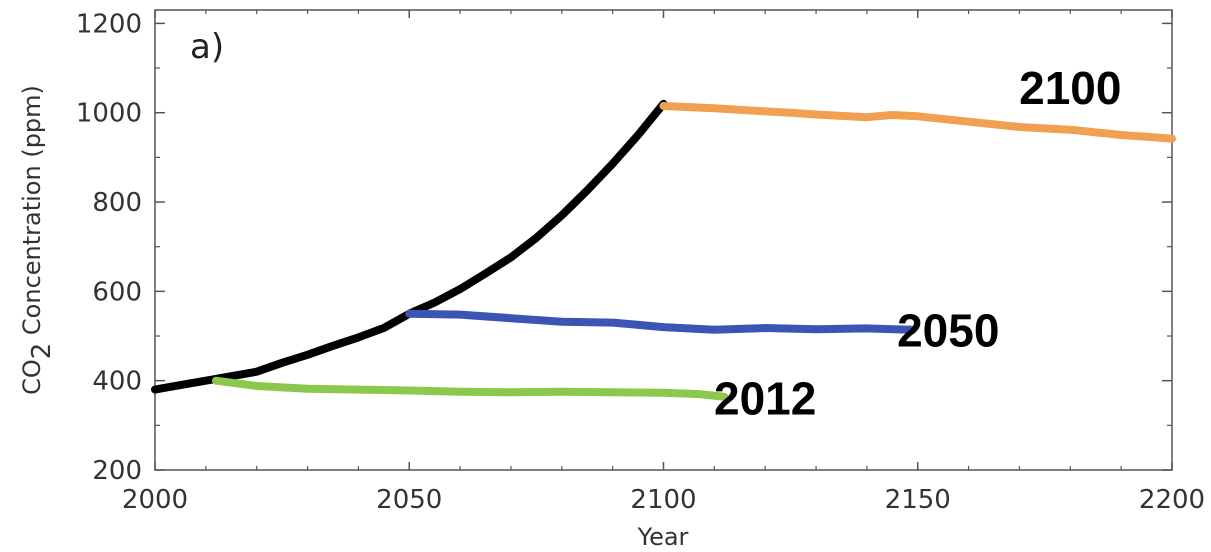 Image resolution: width=1211 pixels, height=552 pixels. Describe the element at coordinates (765, 399) in the screenshot. I see `end-year-label-2012: 2012` at that location.